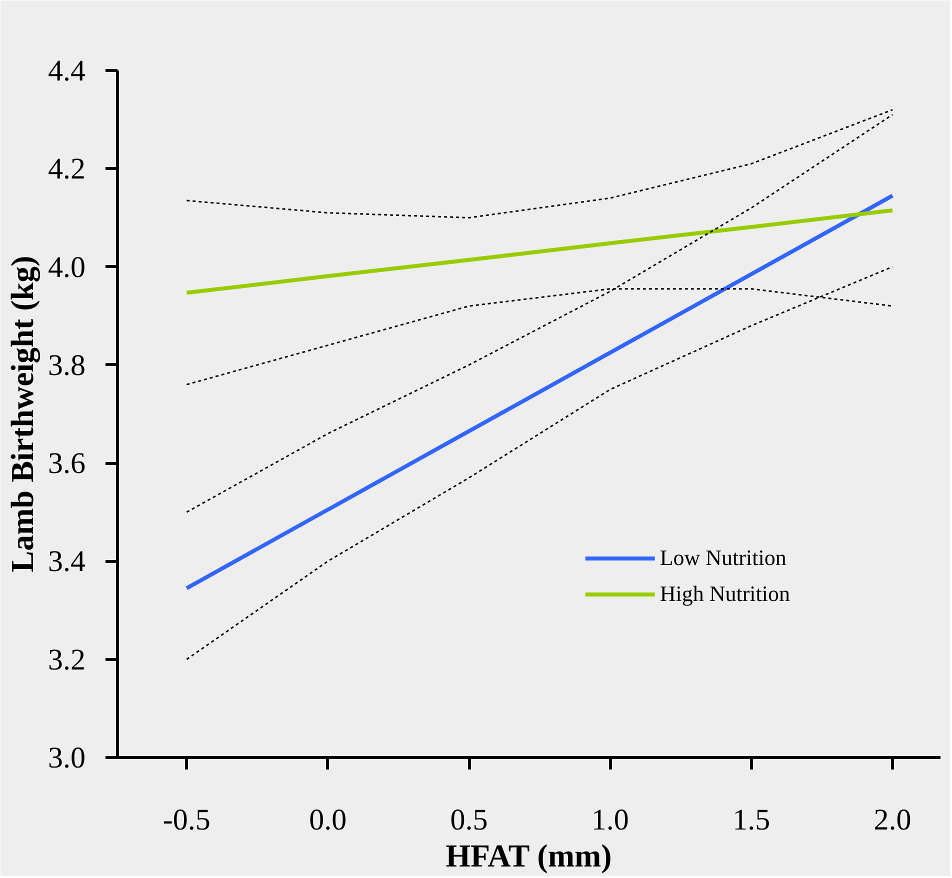 This screenshot has width=952, height=878. Describe the element at coordinates (893, 820) in the screenshot. I see `x-tick-label: 2.0` at that location.